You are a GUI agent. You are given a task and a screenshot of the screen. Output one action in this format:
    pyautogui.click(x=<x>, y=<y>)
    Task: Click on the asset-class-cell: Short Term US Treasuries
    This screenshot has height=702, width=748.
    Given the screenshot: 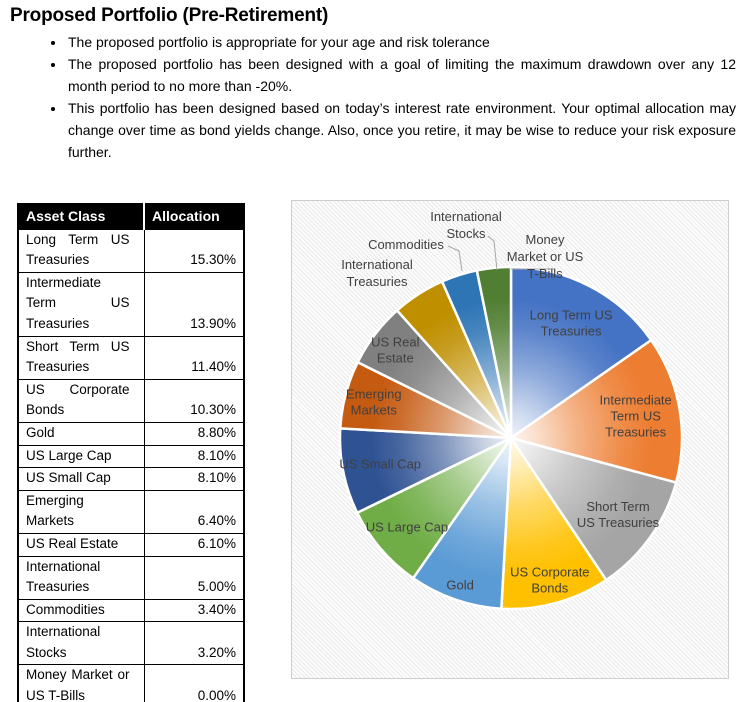 What is the action you would take?
    pyautogui.click(x=81, y=357)
    